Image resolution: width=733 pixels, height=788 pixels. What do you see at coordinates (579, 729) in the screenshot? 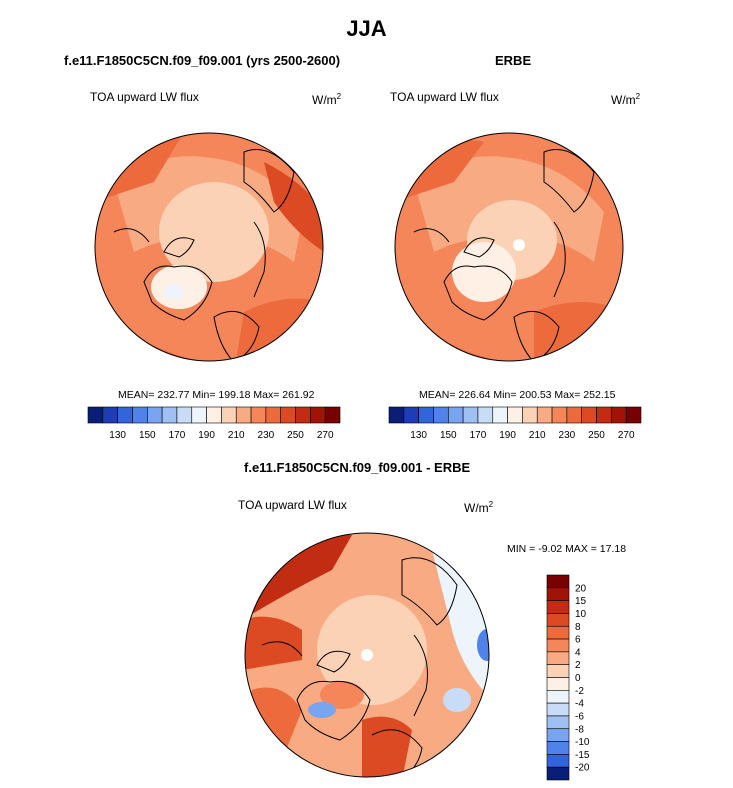
I see `colorbar-tick-label: -8` at bounding box center [579, 729].